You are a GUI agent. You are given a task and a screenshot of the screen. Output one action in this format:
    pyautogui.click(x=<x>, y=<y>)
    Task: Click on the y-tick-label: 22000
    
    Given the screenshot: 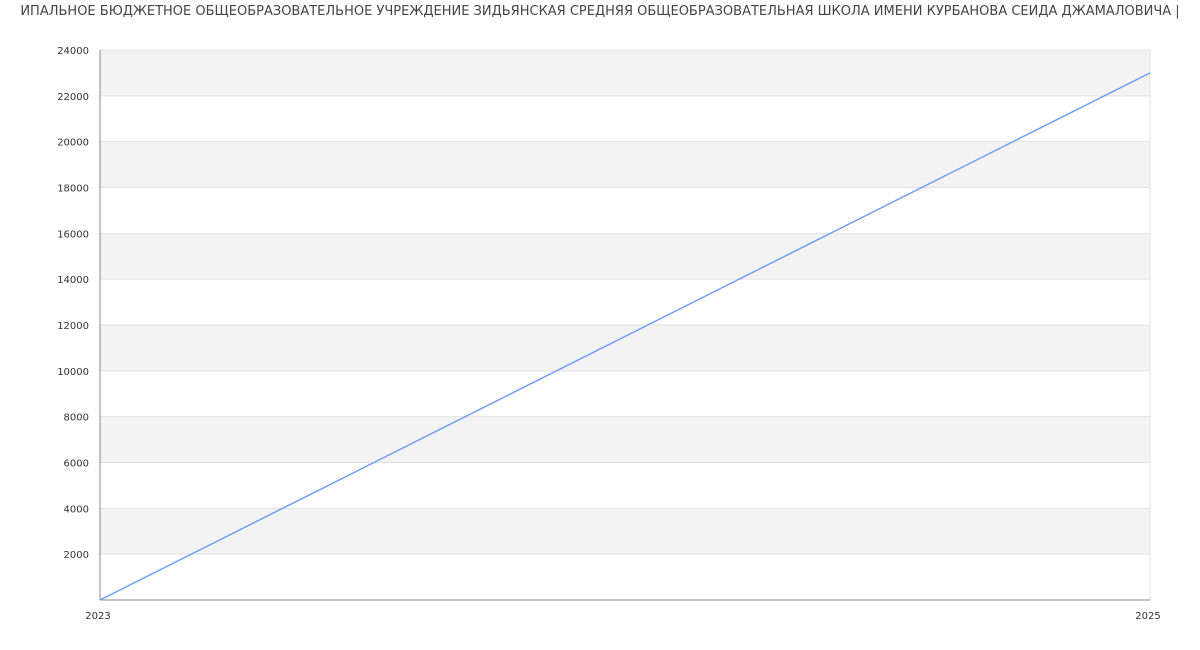 What is the action you would take?
    pyautogui.click(x=73, y=97)
    